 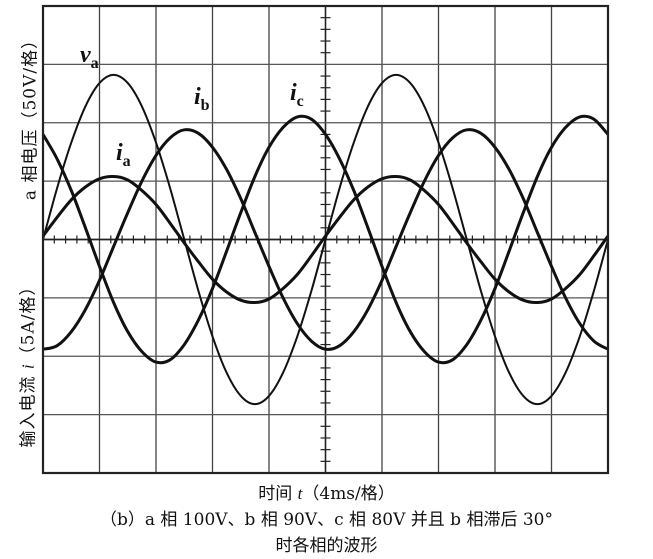 I want to click on trace-label-va: va, so click(x=89, y=57).